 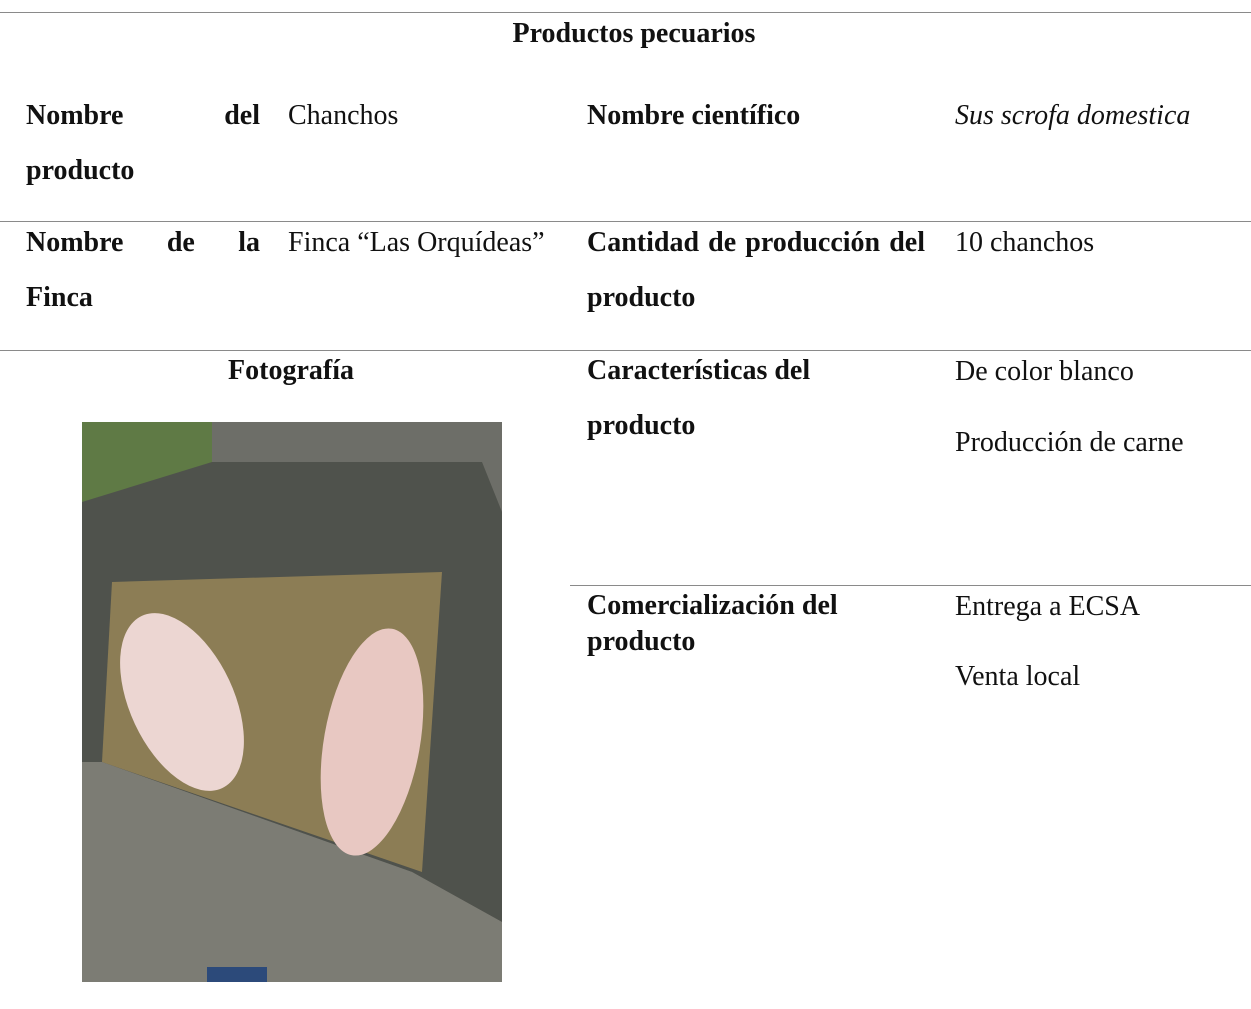 I want to click on value-list: Entrega a ECSA Venta local, so click(x=1103, y=642).